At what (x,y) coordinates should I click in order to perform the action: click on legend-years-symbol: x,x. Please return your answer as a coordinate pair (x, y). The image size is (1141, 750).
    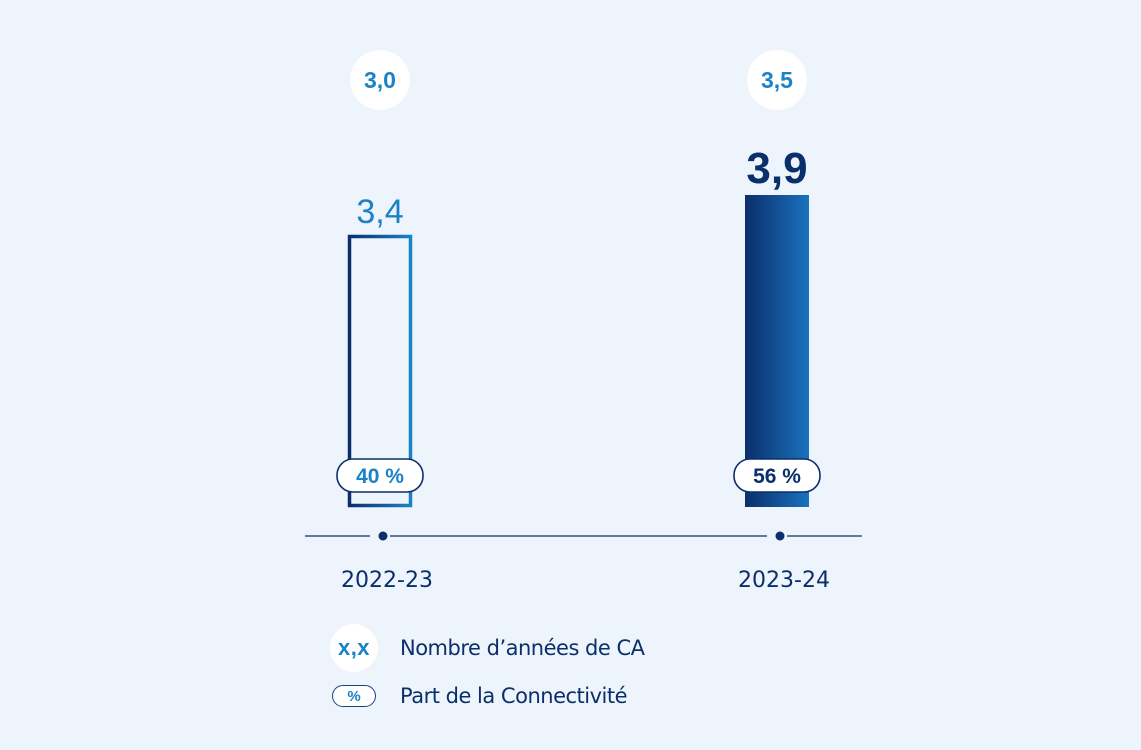
    Looking at the image, I should click on (354, 648).